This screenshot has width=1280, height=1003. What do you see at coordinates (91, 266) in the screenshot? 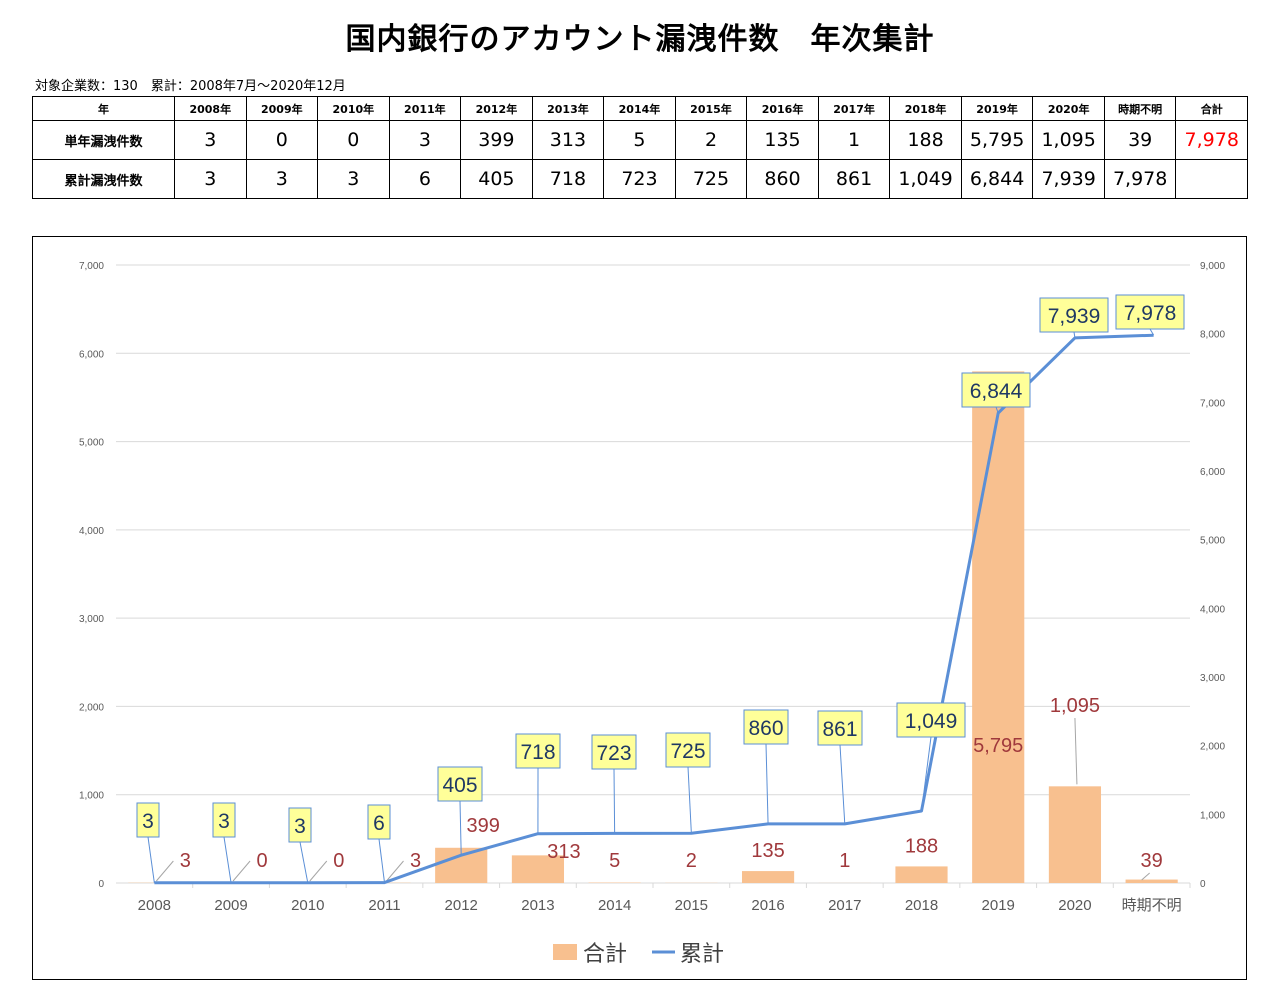
I see `y-left-tick-label: 7,000` at bounding box center [91, 266].